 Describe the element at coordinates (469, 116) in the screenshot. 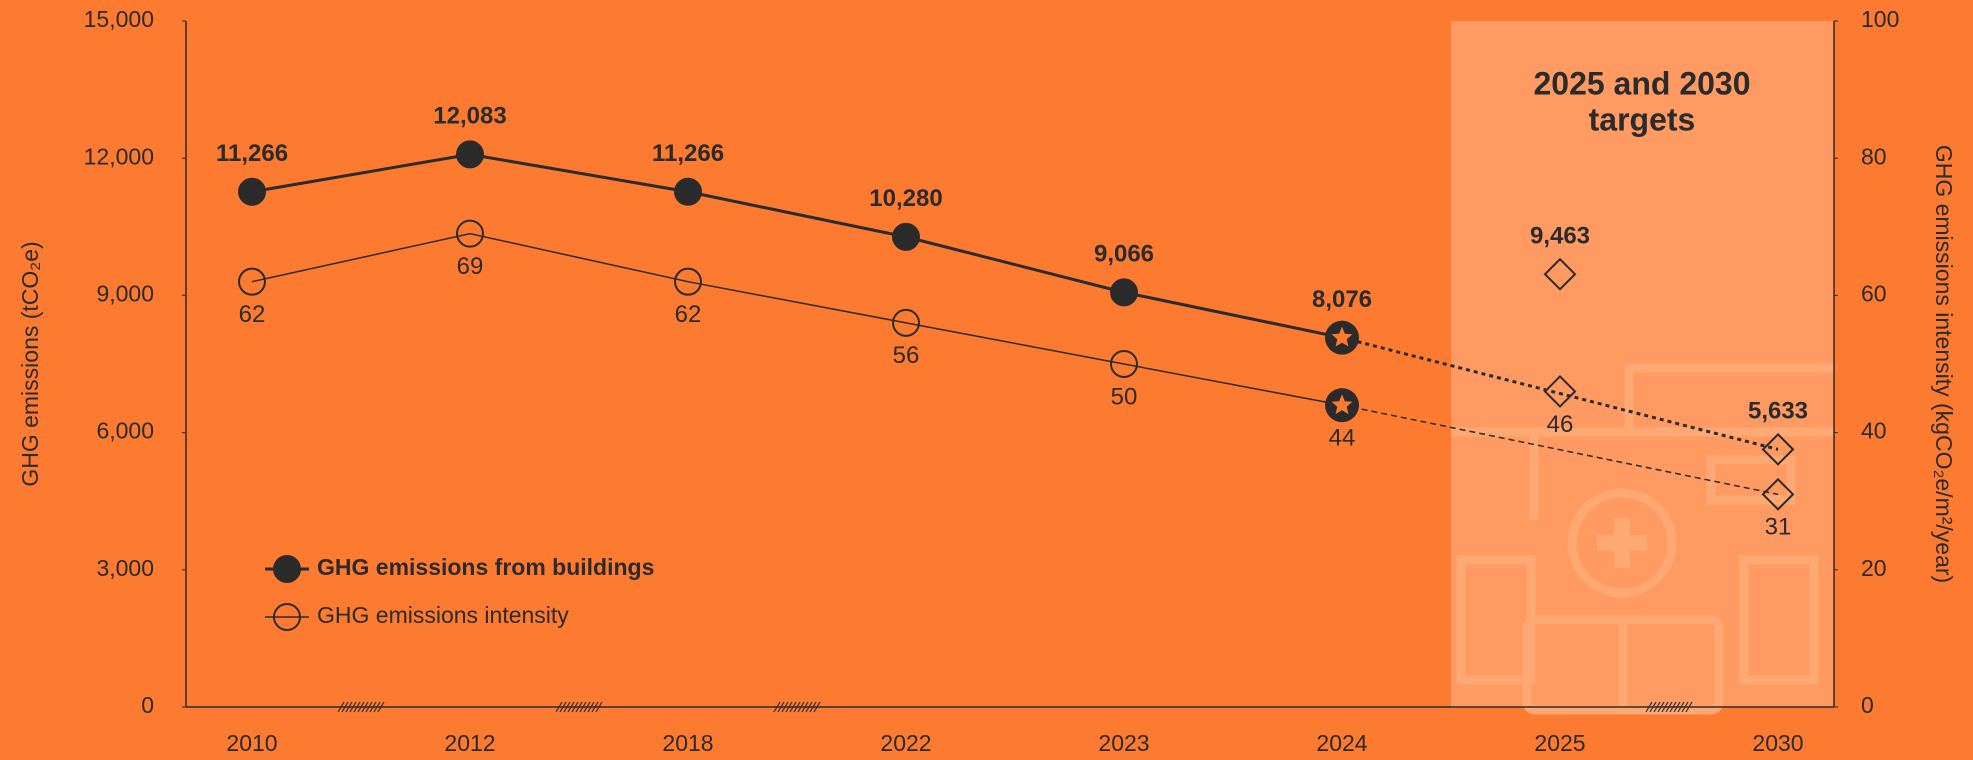

I see `value-label: 12,083` at that location.